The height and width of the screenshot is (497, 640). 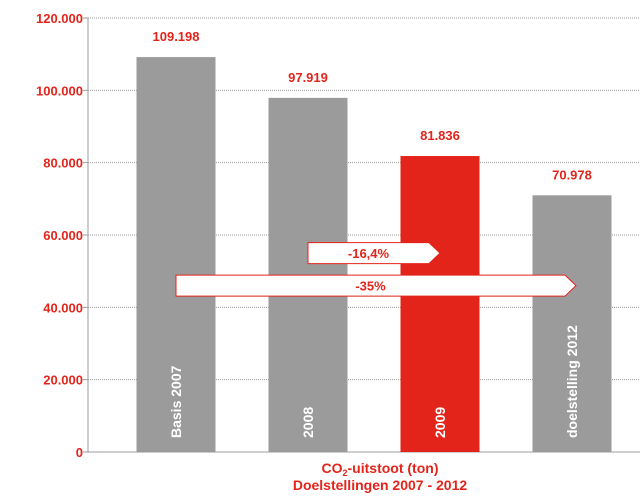 I want to click on y-tick-label: 20.000, so click(x=63, y=380).